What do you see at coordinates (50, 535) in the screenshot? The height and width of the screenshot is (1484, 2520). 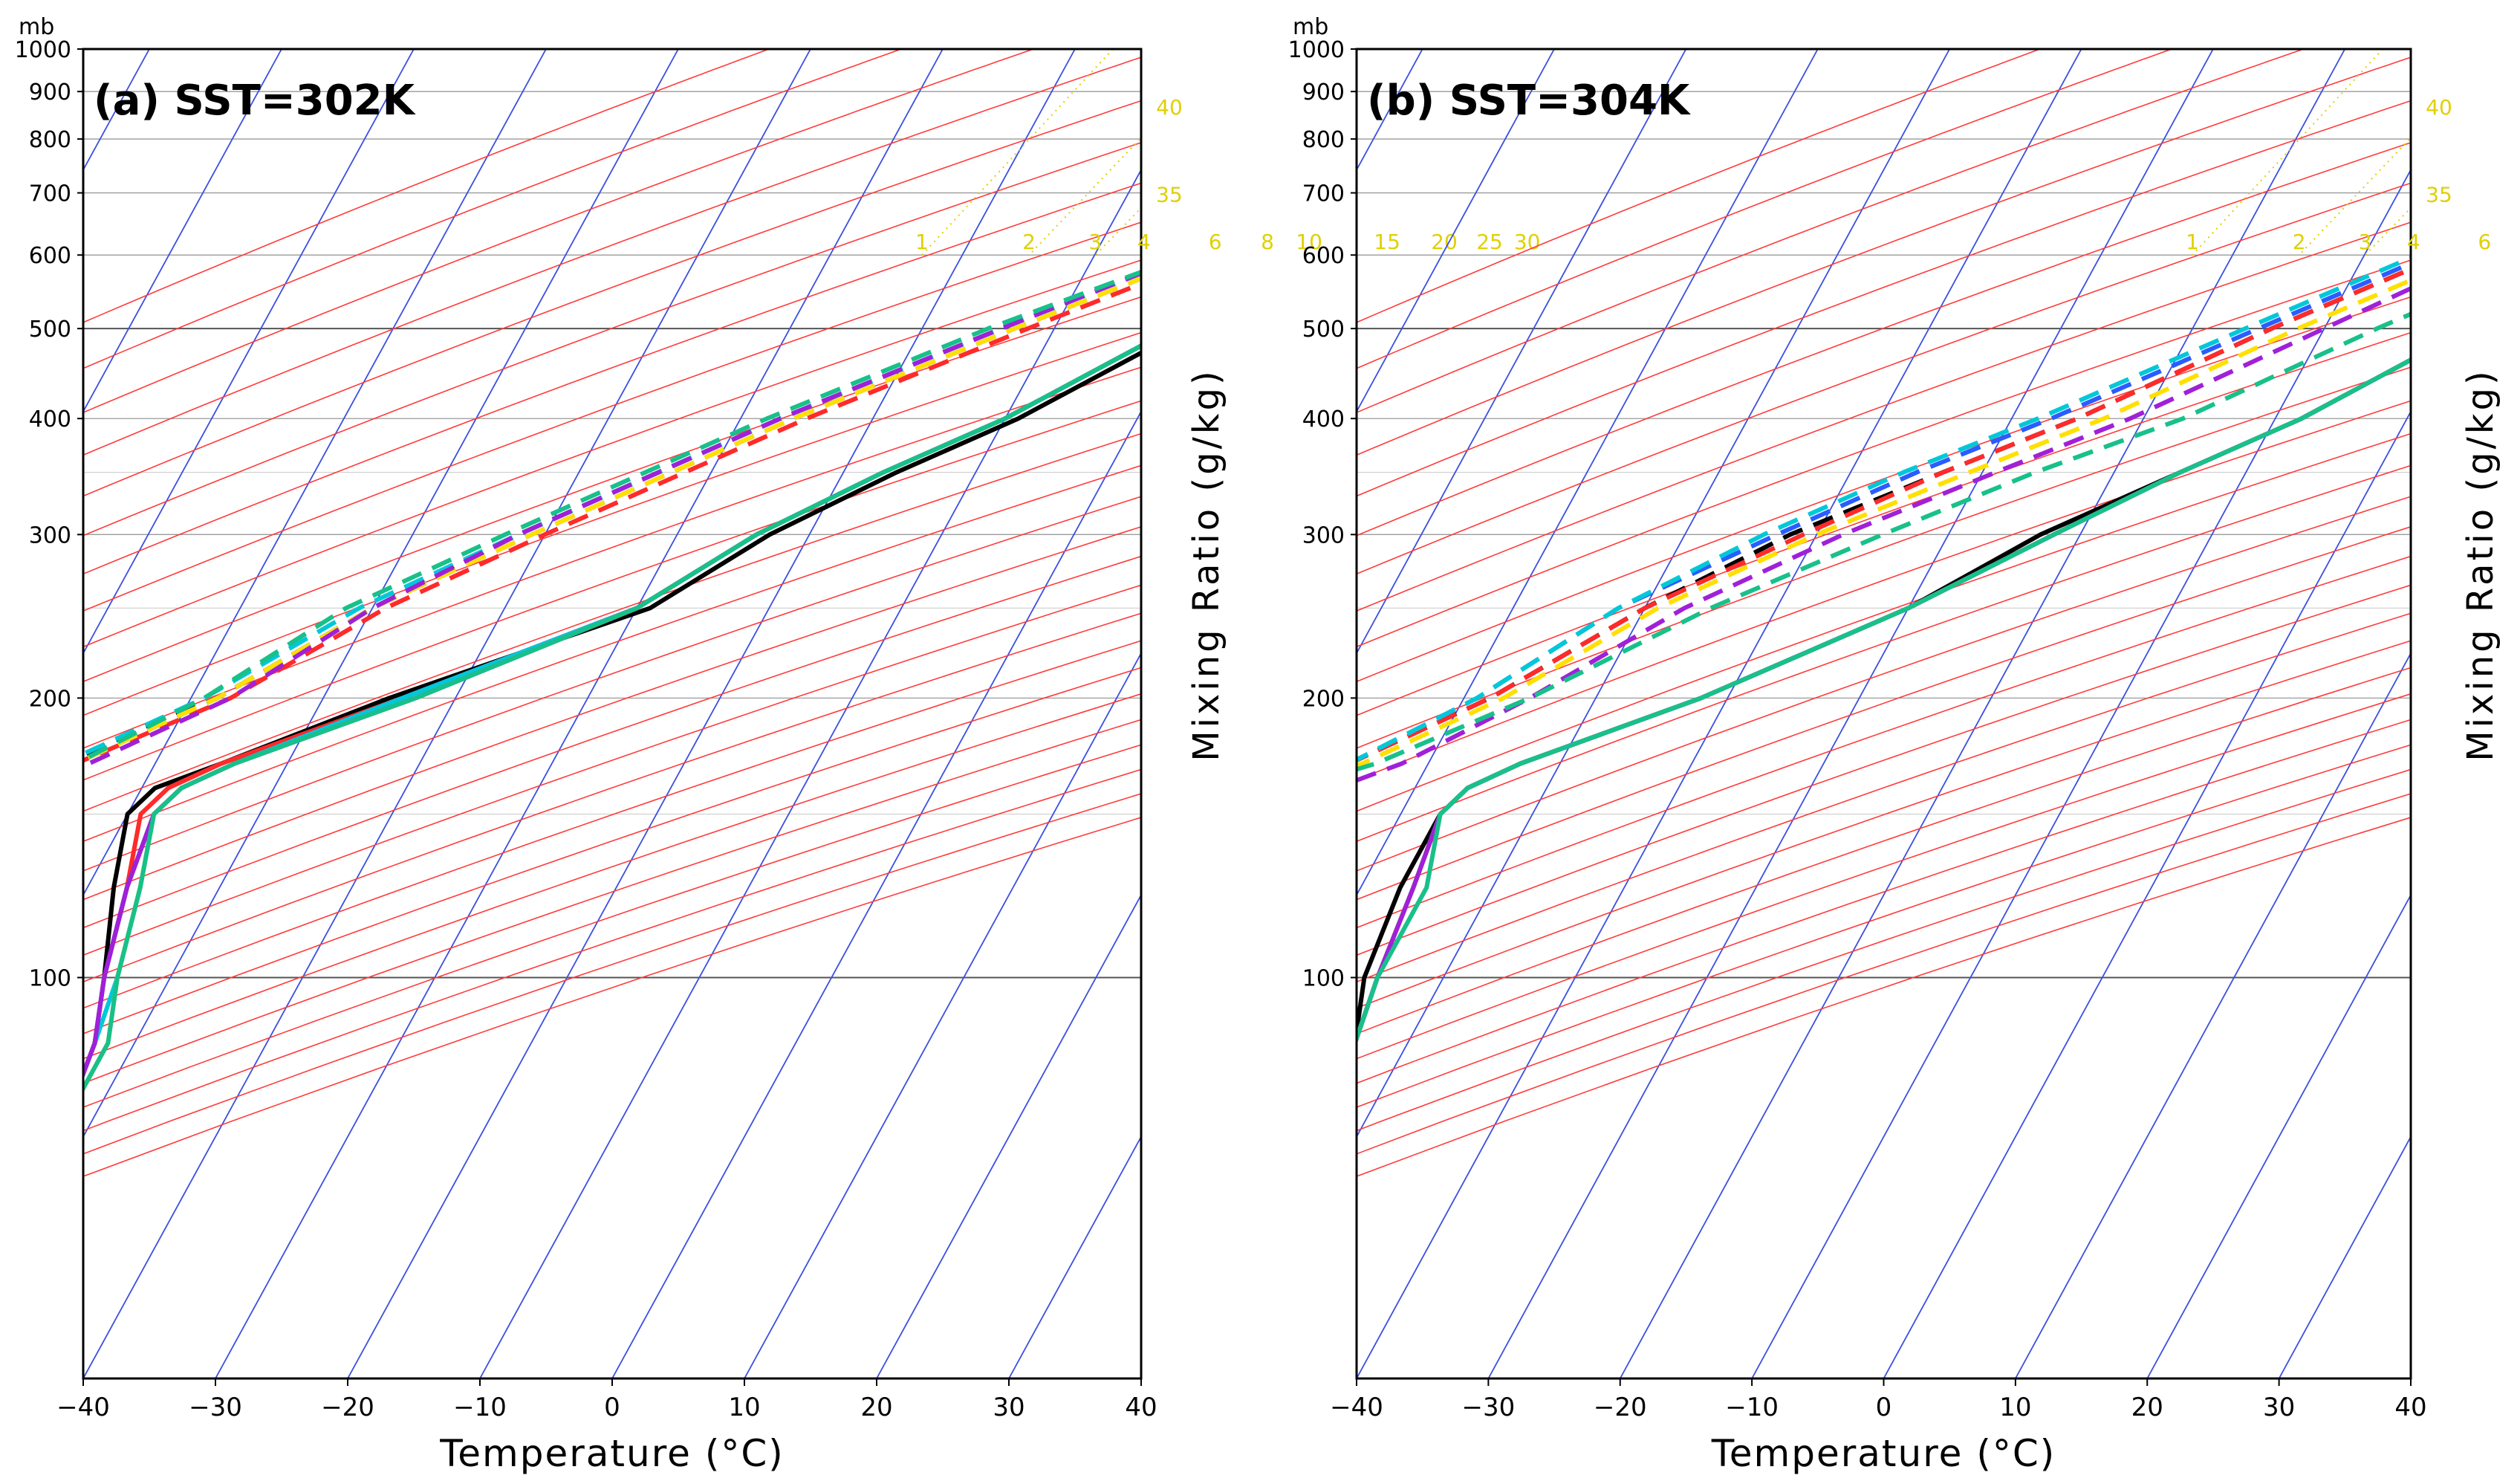 I see `y-tick-label: 300` at bounding box center [50, 535].